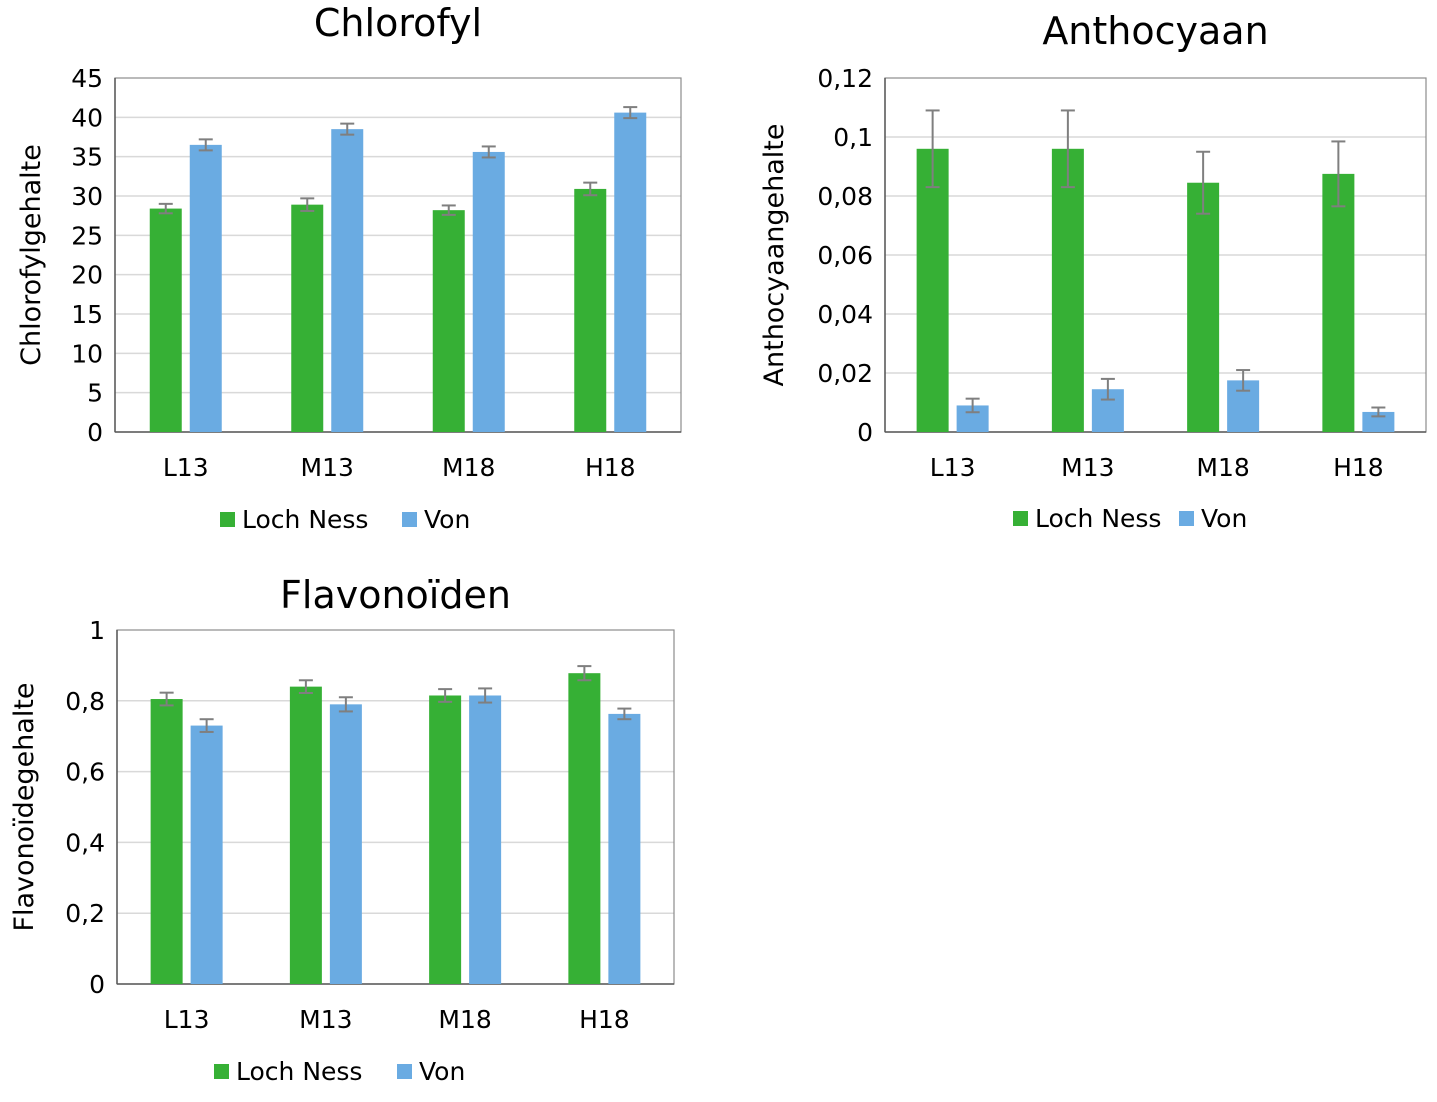  I want to click on y-tick-label: 0,8, so click(85, 701).